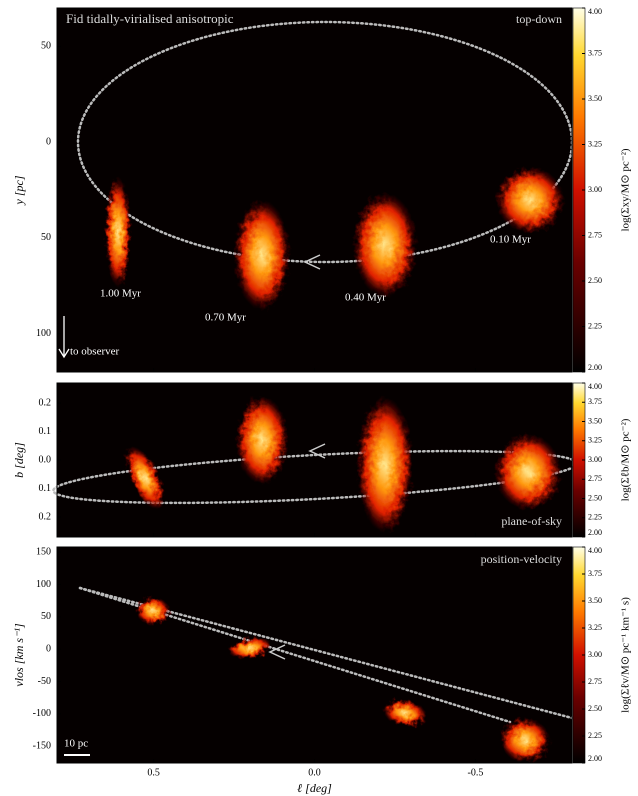  What do you see at coordinates (539, 19) in the screenshot?
I see `annotation: top-down` at bounding box center [539, 19].